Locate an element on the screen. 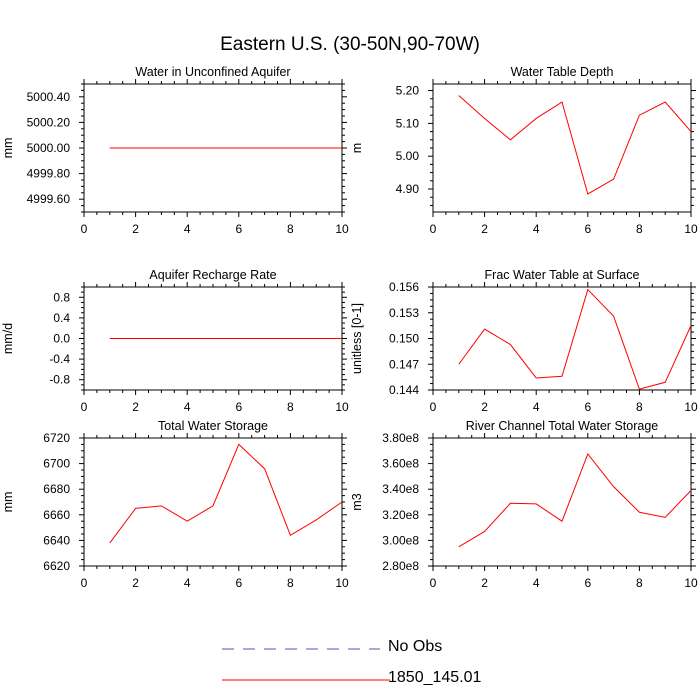 Image resolution: width=700 pixels, height=700 pixels. panel-3-xtick-label: 4 is located at coordinates (187, 407).